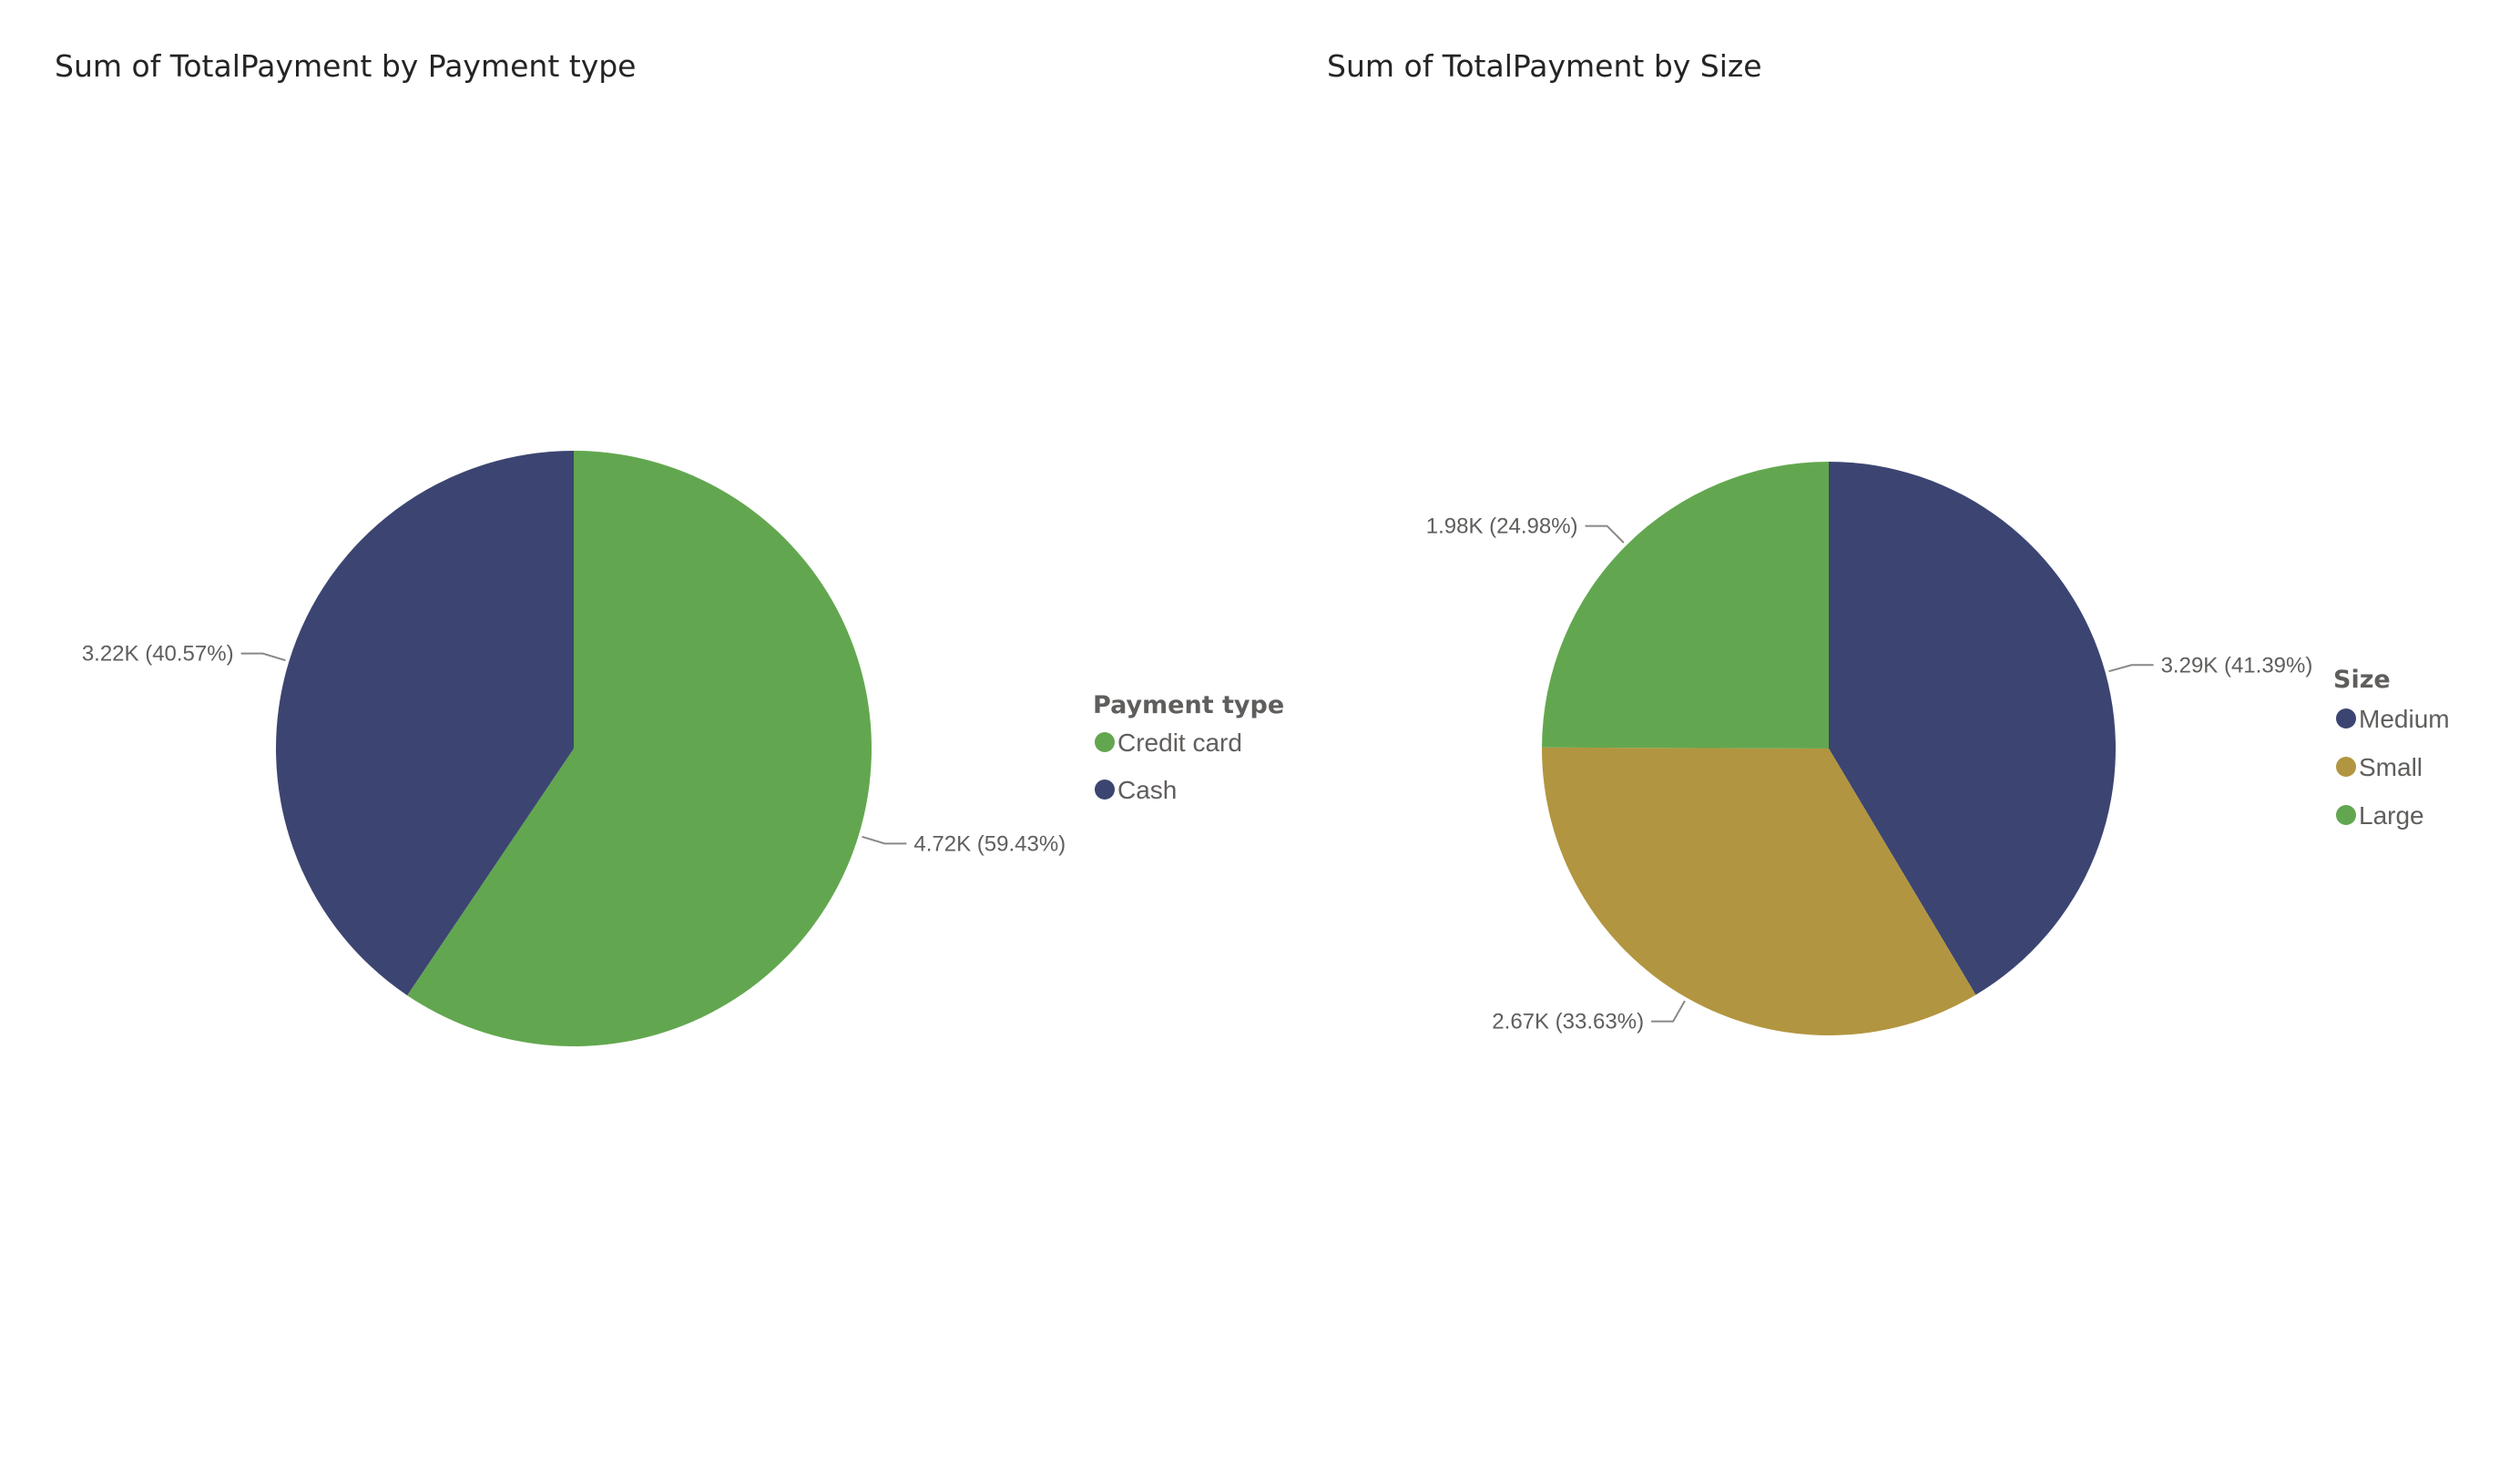 This screenshot has width=2520, height=1457. Describe the element at coordinates (2237, 666) in the screenshot. I see `data-label: 3.29K (41.39%)` at that location.